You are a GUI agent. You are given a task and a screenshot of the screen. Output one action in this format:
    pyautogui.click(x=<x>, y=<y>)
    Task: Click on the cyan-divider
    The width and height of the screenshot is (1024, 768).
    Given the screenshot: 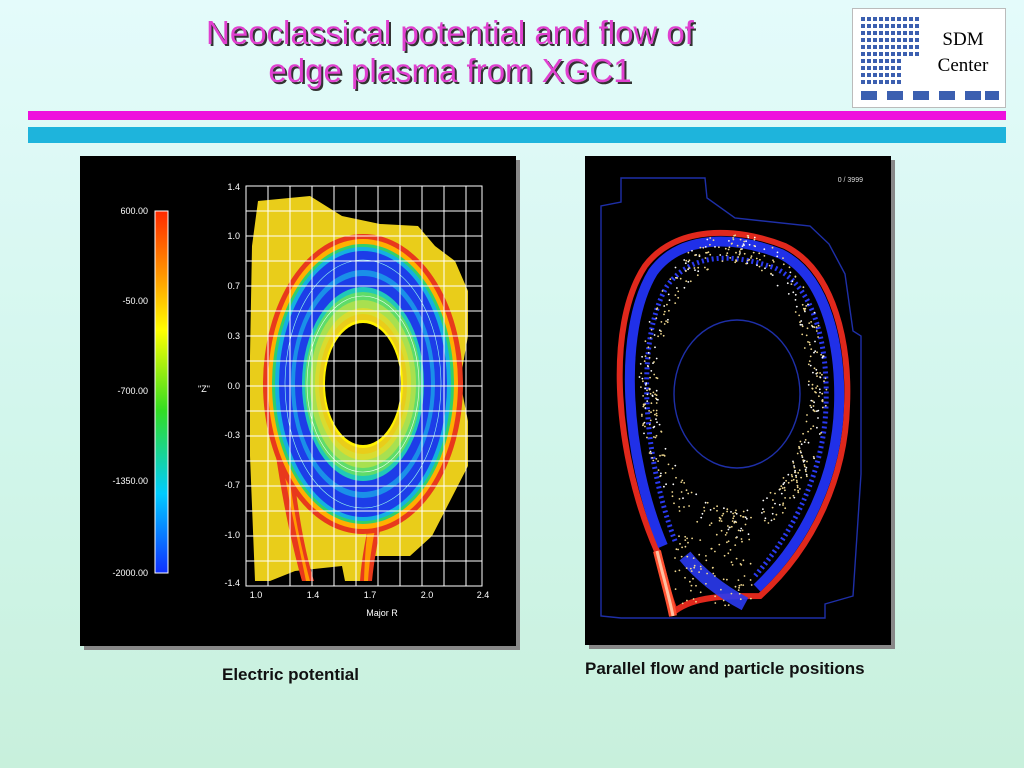 What is the action you would take?
    pyautogui.click(x=517, y=135)
    